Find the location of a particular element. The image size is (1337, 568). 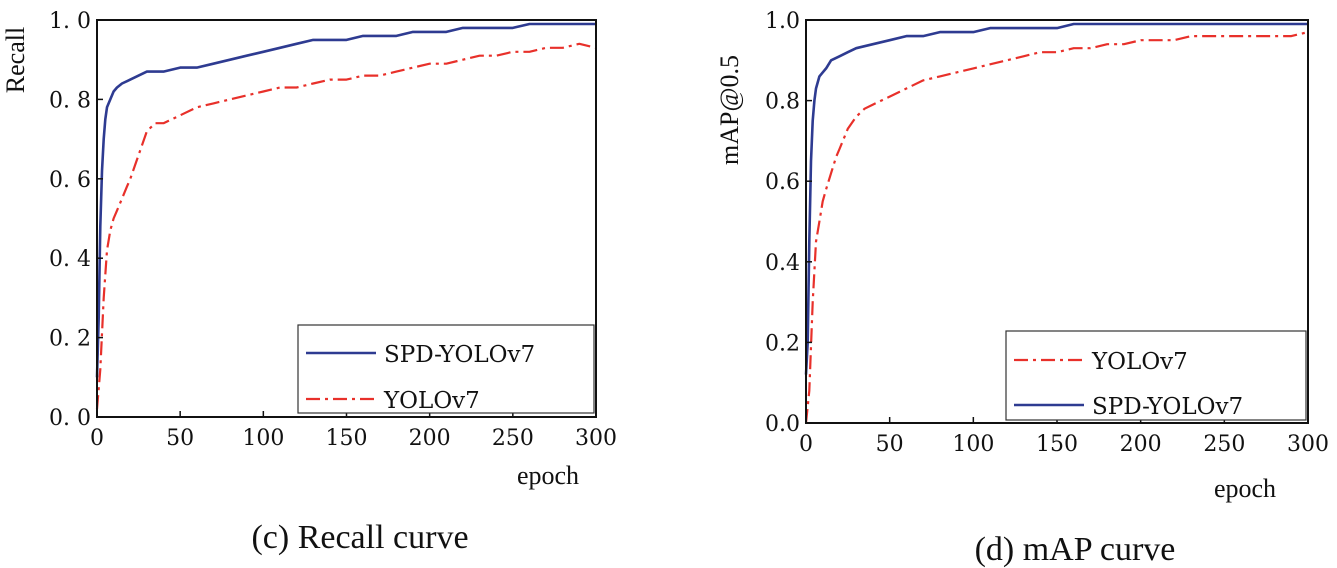

recall-legend-label: YOLOv7 is located at coordinates (431, 401).